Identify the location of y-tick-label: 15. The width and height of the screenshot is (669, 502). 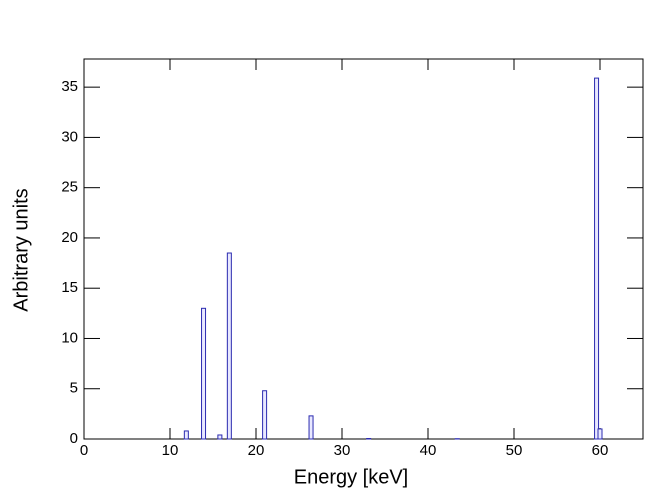
(69, 287).